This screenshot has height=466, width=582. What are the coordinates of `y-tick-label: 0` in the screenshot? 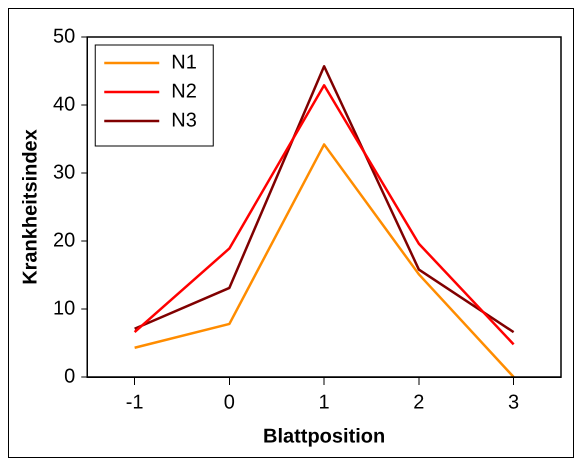 It's located at (70, 377).